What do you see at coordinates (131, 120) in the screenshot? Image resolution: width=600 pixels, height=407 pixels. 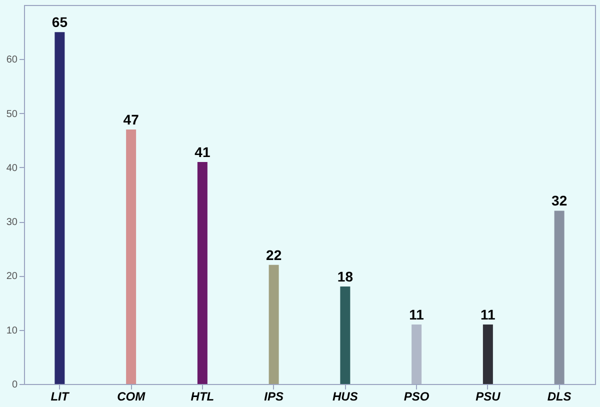 I see `data-label: 47` at bounding box center [131, 120].